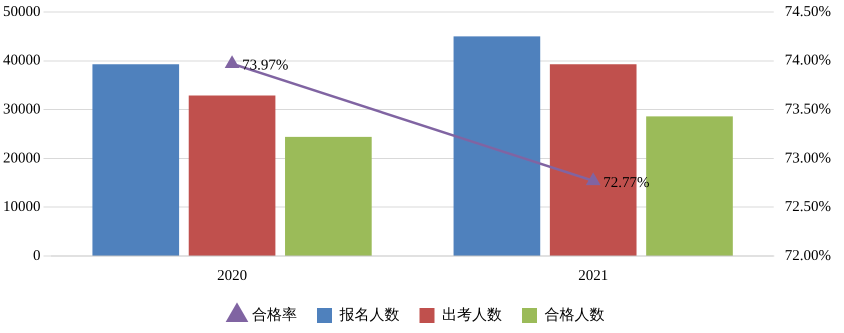 The height and width of the screenshot is (333, 844). What do you see at coordinates (21, 60) in the screenshot?
I see `y-tick-label: 40000` at bounding box center [21, 60].